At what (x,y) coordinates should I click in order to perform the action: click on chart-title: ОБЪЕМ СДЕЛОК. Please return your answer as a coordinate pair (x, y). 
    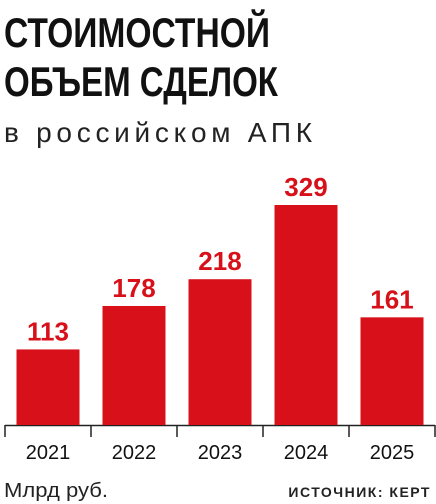
    Looking at the image, I should click on (141, 81).